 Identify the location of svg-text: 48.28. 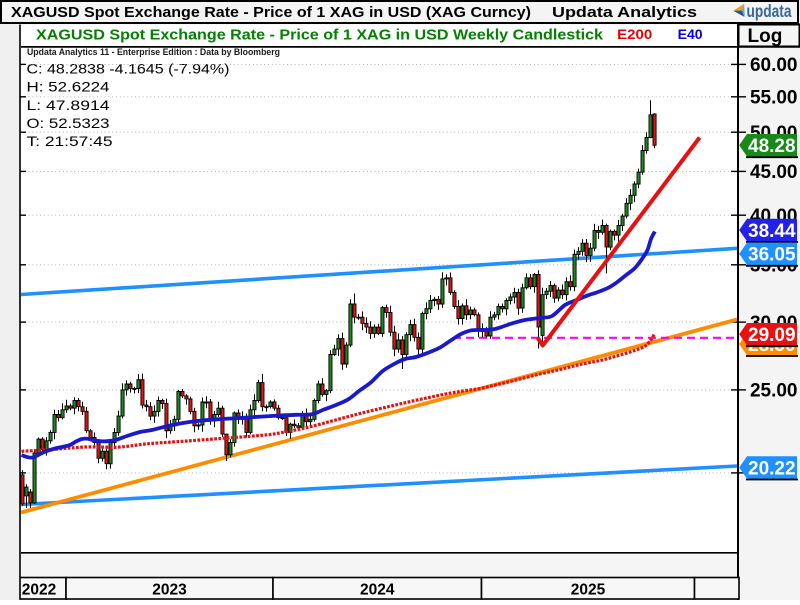
(772, 146).